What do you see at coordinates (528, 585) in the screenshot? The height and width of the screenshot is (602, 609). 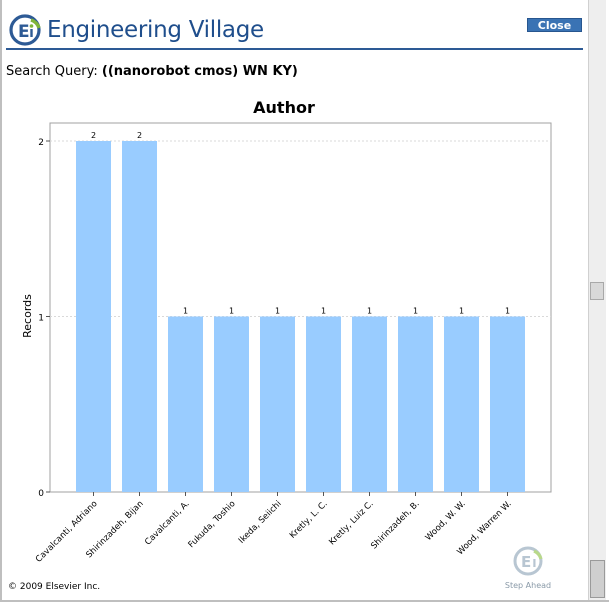 I see `step-ahead-tagline: Step Ahead` at bounding box center [528, 585].